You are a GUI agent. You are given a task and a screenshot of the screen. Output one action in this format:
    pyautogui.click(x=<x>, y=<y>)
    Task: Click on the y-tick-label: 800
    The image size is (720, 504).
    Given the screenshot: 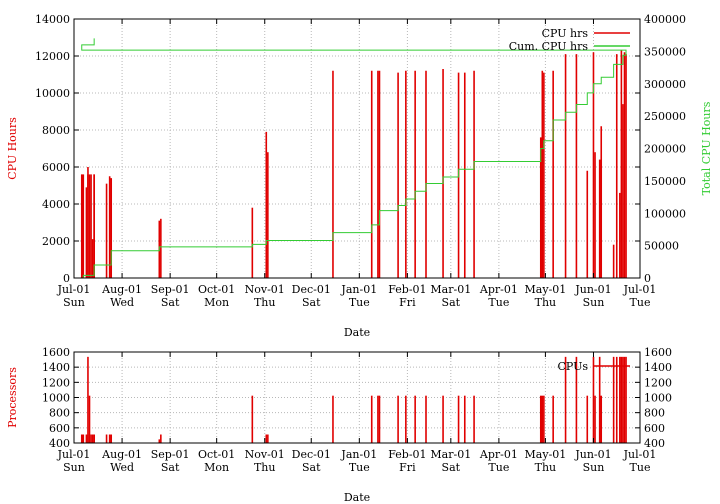 What is the action you would take?
    pyautogui.click(x=59, y=413)
    